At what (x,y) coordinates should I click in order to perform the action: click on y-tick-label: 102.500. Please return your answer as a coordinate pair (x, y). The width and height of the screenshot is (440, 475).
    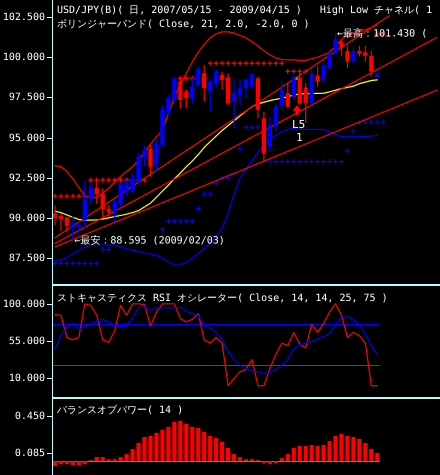
    Looking at the image, I should click on (23, 17).